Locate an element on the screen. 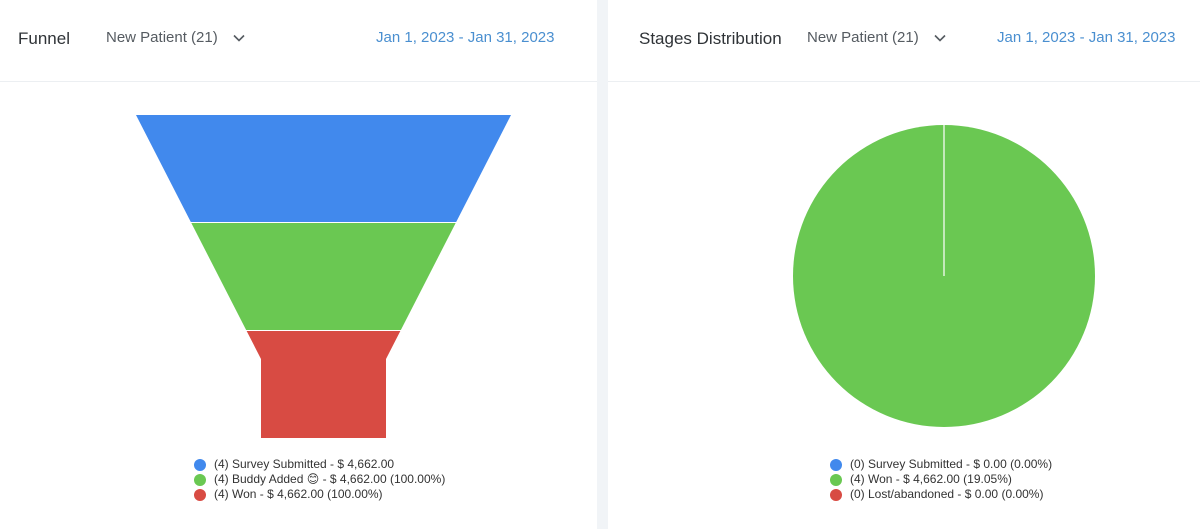  funnel-legend-item: (4) Buddy Added 😊 - $ 4,662.00 (100.00%) is located at coordinates (319, 479).